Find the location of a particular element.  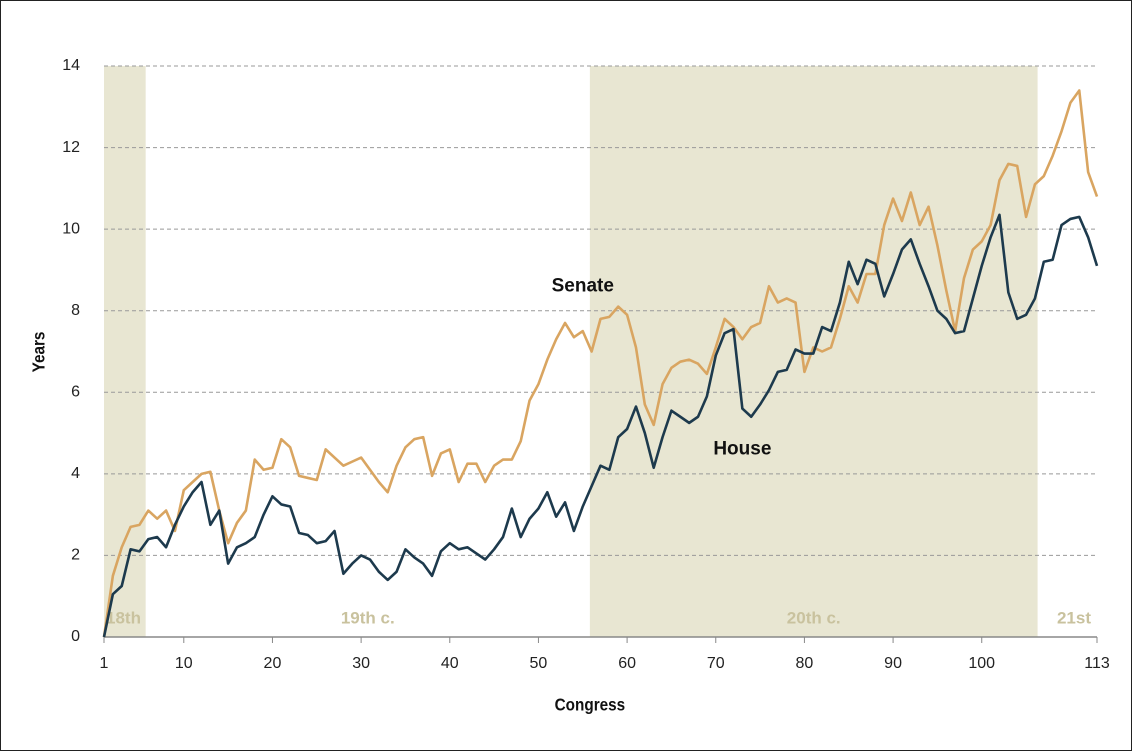

x-tick-label: 30 is located at coordinates (361, 663).